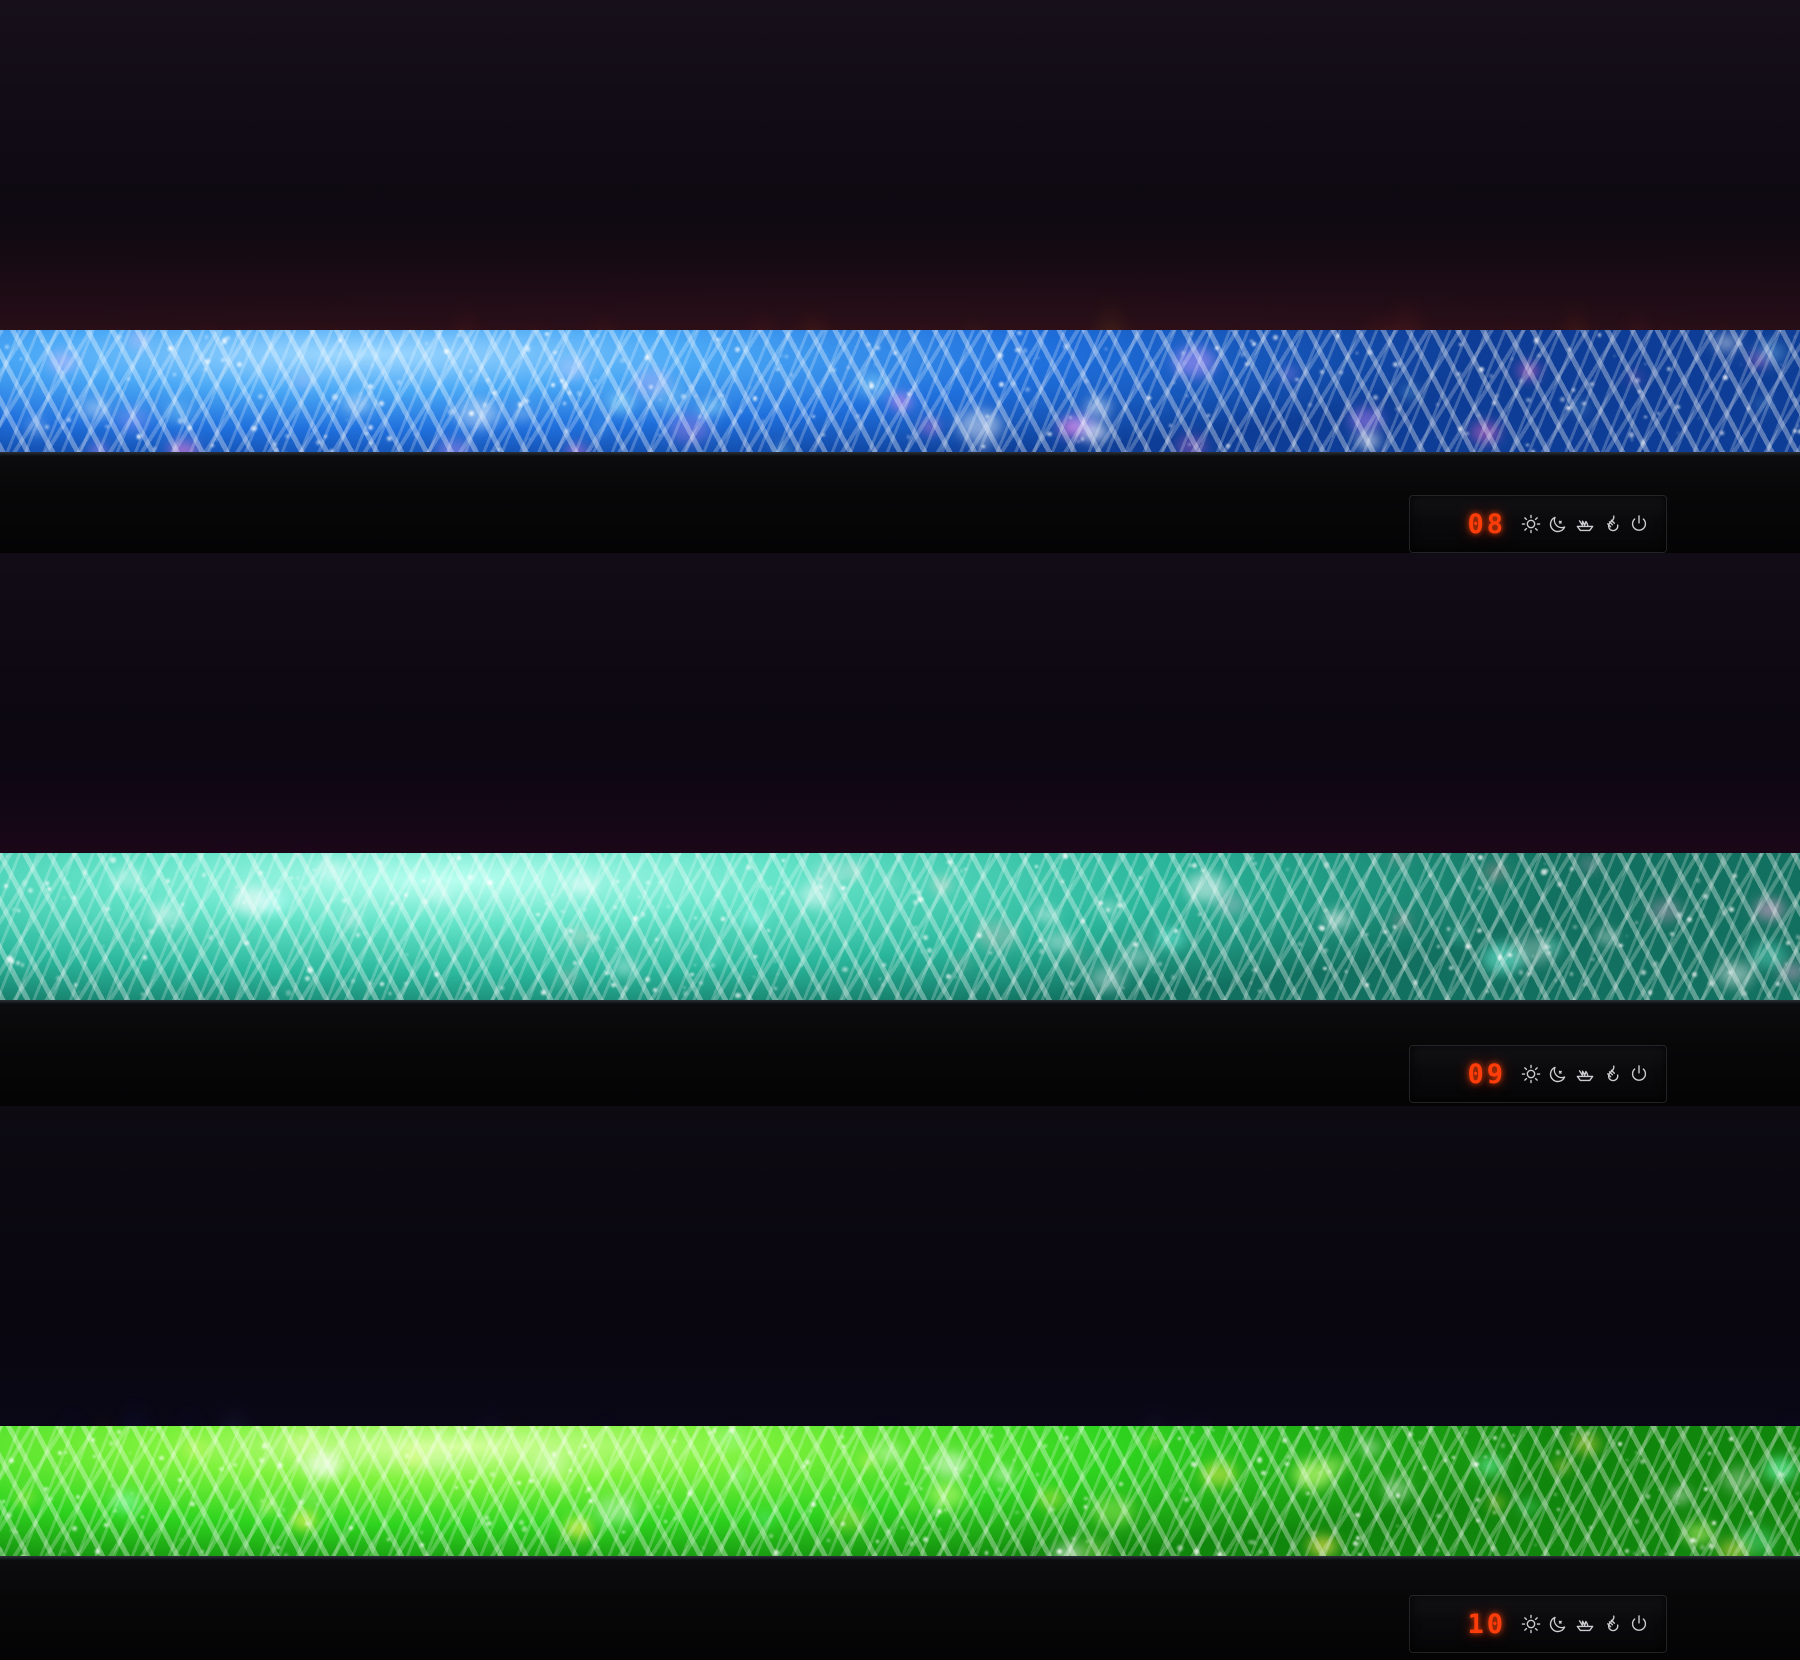 The image size is (1800, 1660). Describe the element at coordinates (1486, 524) in the screenshot. I see `display-value-1: 08` at that location.